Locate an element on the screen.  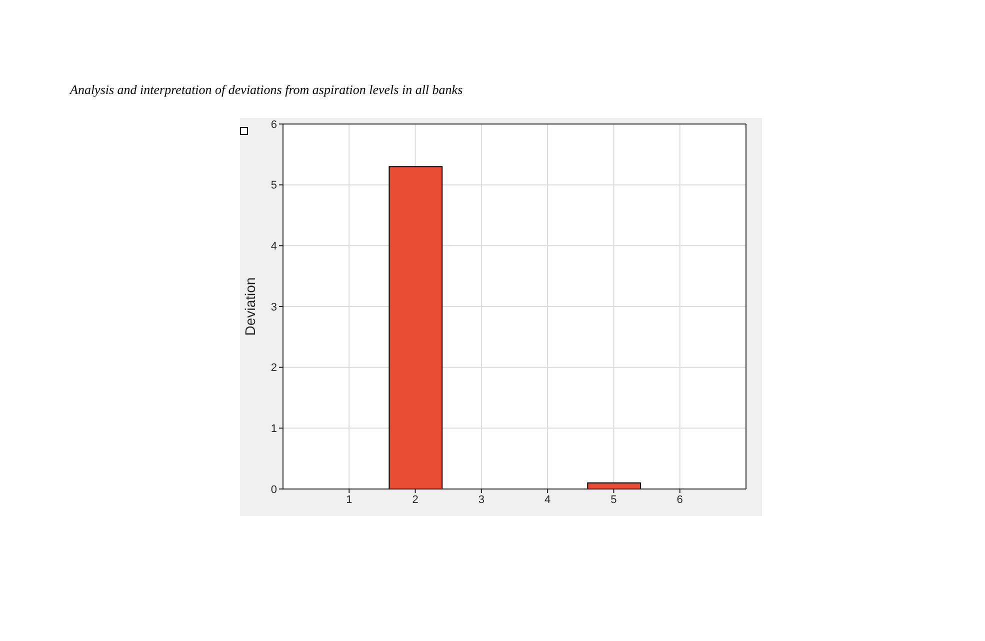
x-tick-label: 3 is located at coordinates (481, 500).